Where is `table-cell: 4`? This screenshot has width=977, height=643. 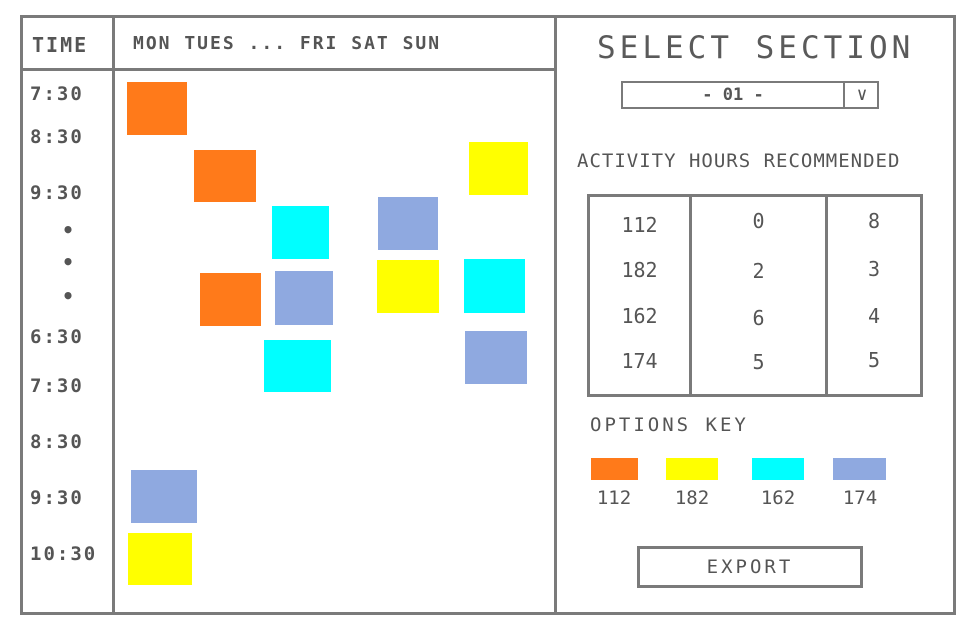 table-cell: 4 is located at coordinates (874, 316).